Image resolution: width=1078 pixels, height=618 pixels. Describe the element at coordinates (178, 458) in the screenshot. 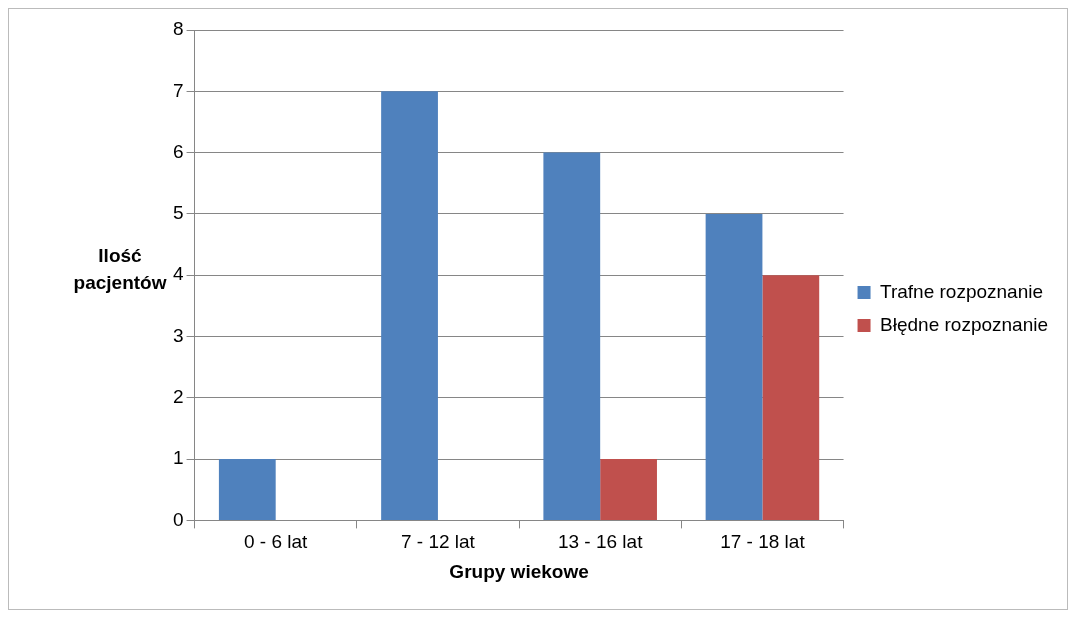

I see `y-tick-label: 1` at that location.